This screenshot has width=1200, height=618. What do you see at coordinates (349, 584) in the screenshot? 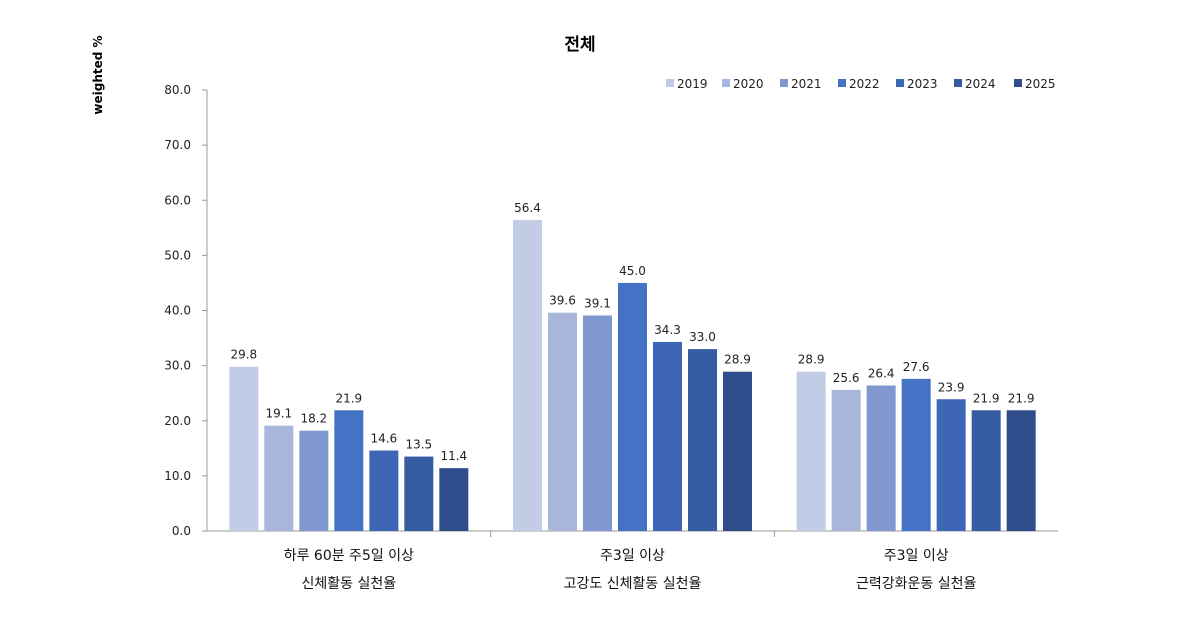
I see `x-category-label: 신체활동 실천율` at bounding box center [349, 584].